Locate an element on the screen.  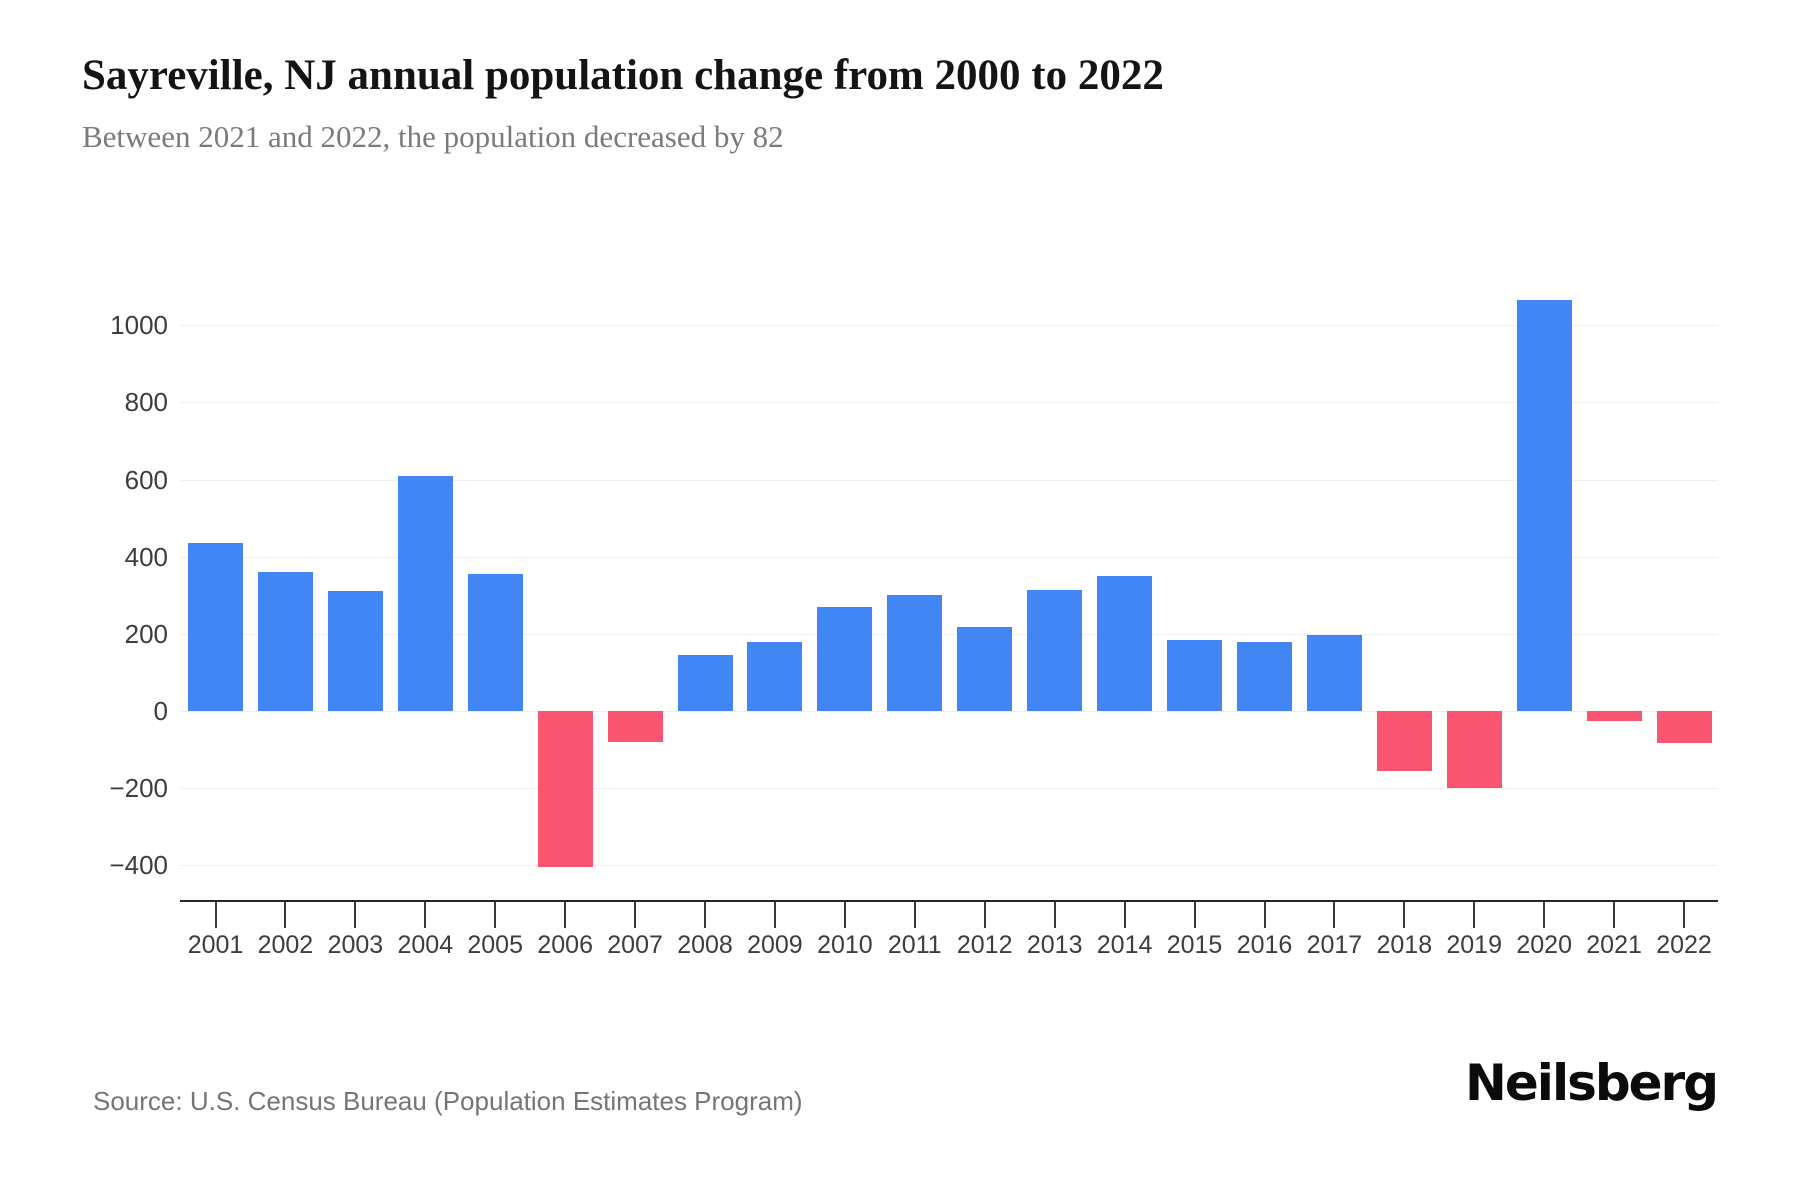
bar-2016 is located at coordinates (1264, 676).